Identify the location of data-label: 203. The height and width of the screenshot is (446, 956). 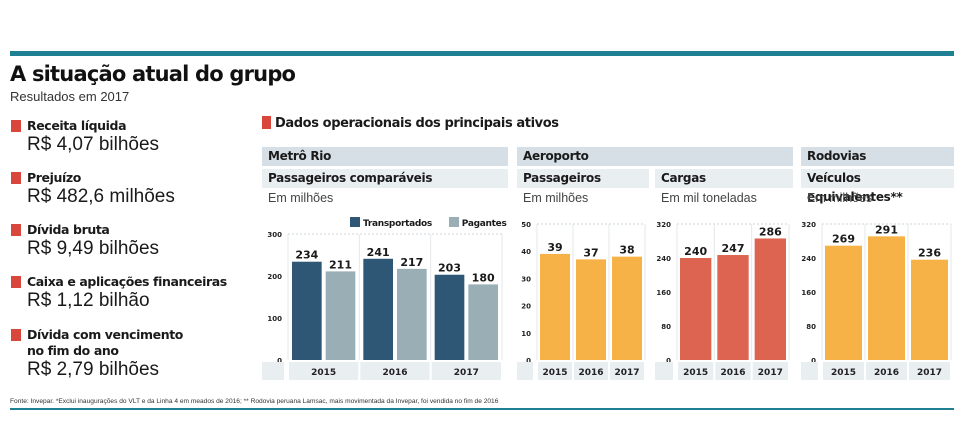
(449, 268).